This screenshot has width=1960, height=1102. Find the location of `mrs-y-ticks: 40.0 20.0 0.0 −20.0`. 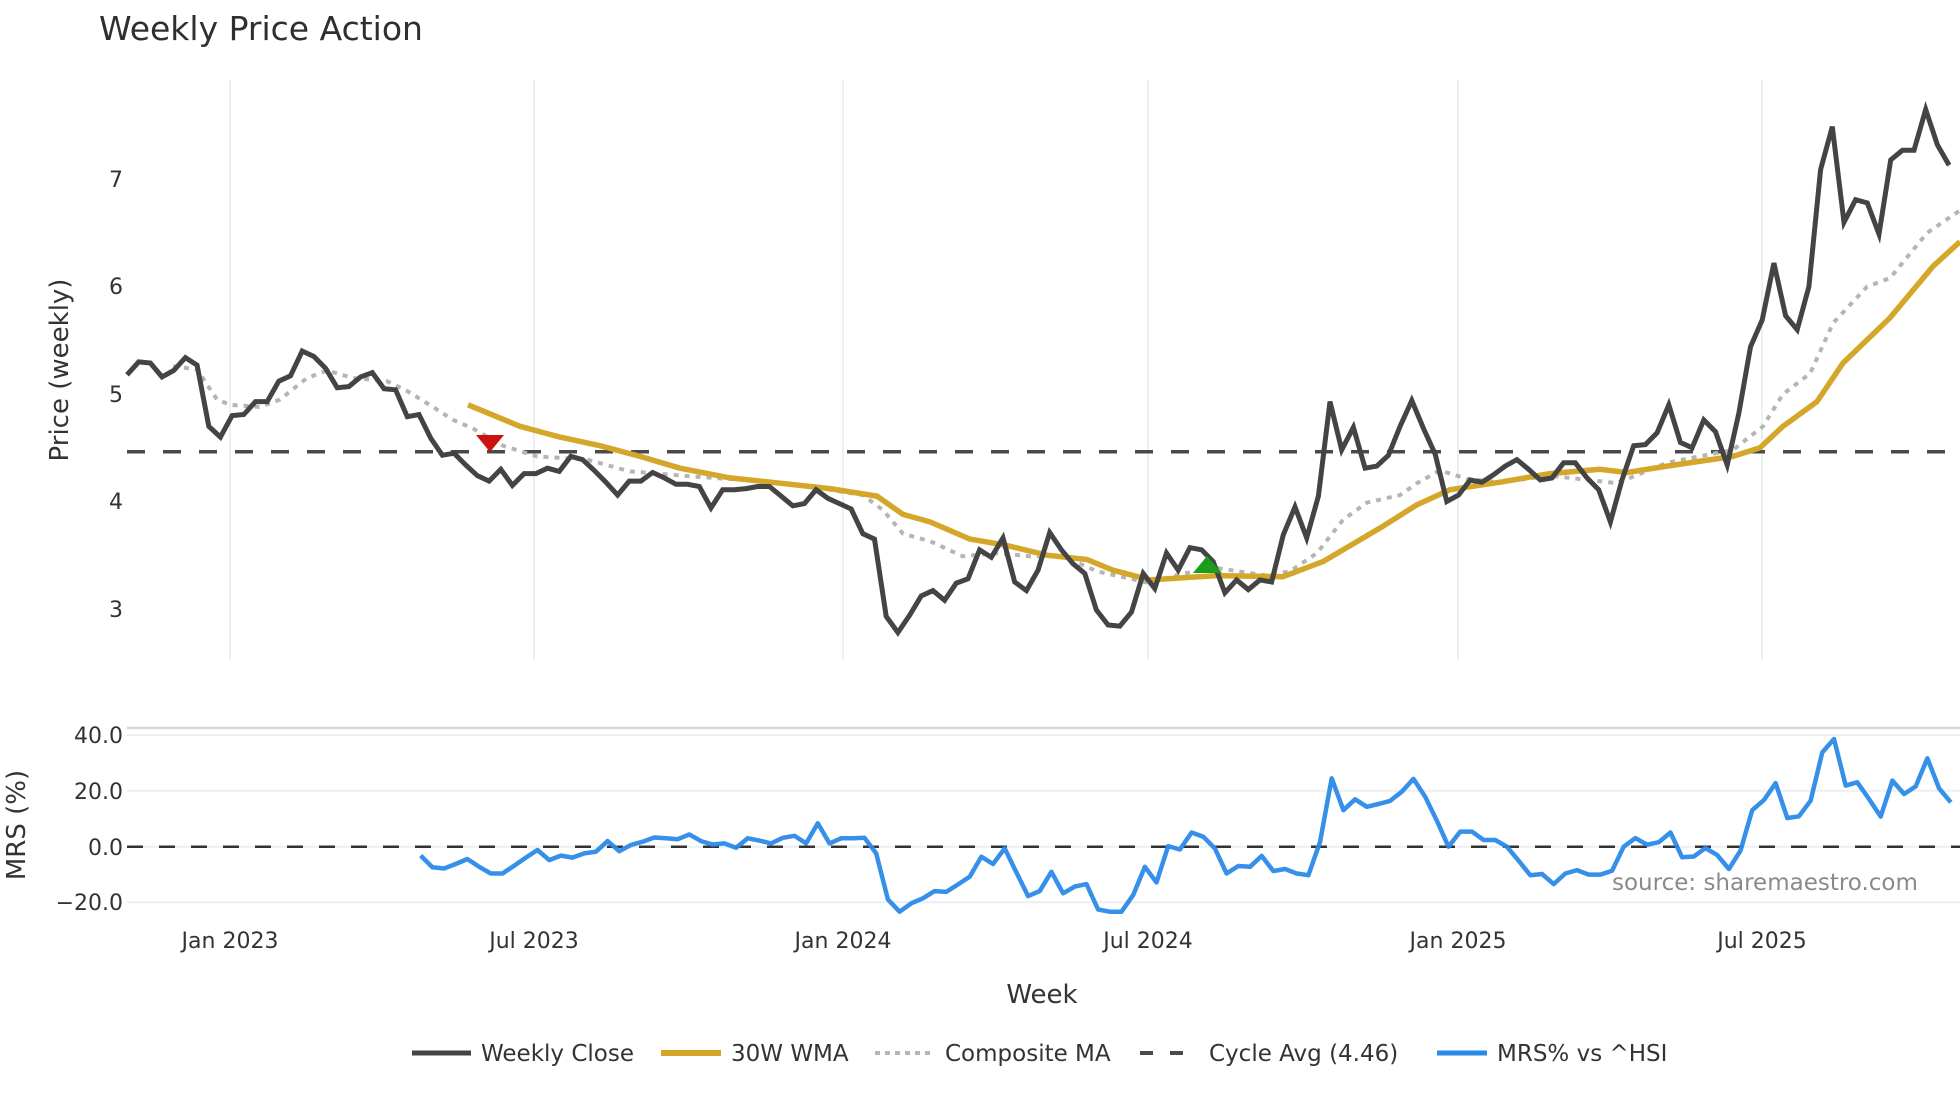

mrs-y-ticks: 40.0 20.0 0.0 −20.0 is located at coordinates (89, 820).